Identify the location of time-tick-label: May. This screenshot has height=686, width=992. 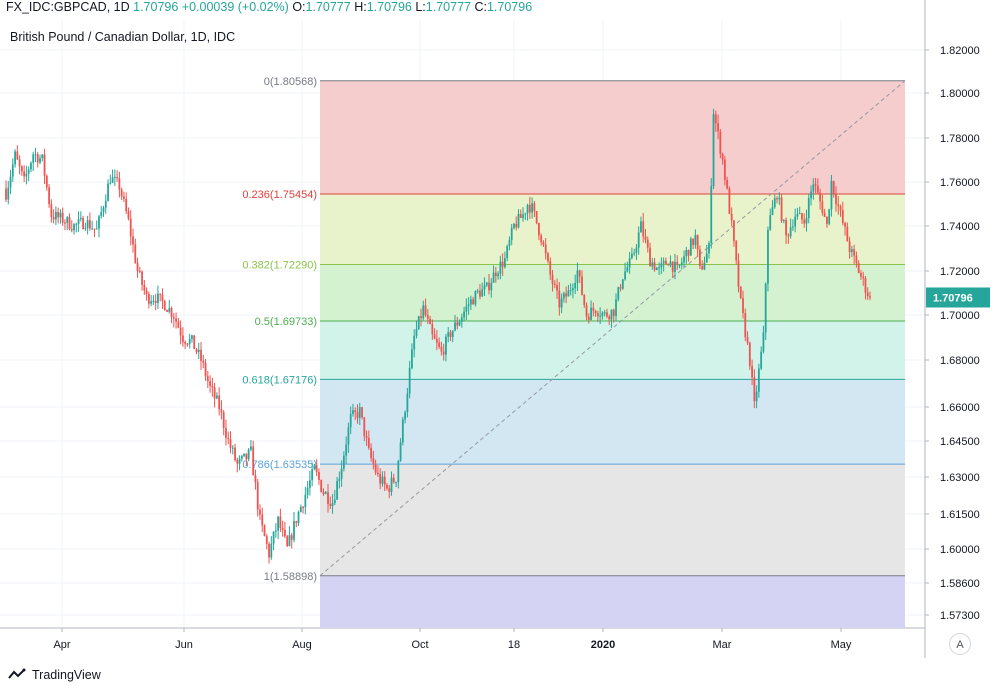
(841, 645).